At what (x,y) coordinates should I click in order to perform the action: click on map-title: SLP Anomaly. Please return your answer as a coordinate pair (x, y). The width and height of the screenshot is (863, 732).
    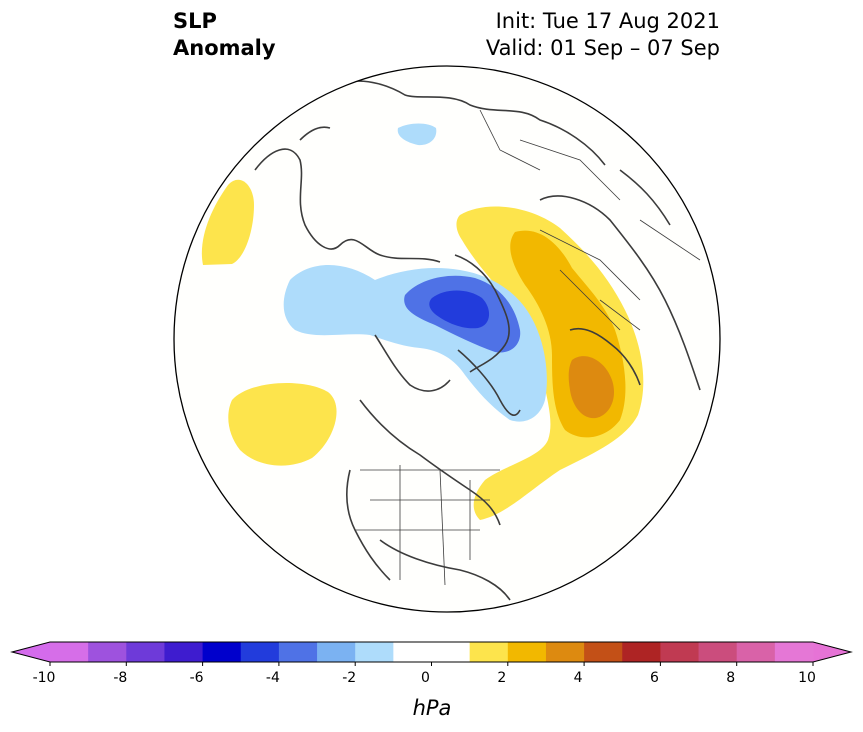
    Looking at the image, I should click on (224, 35).